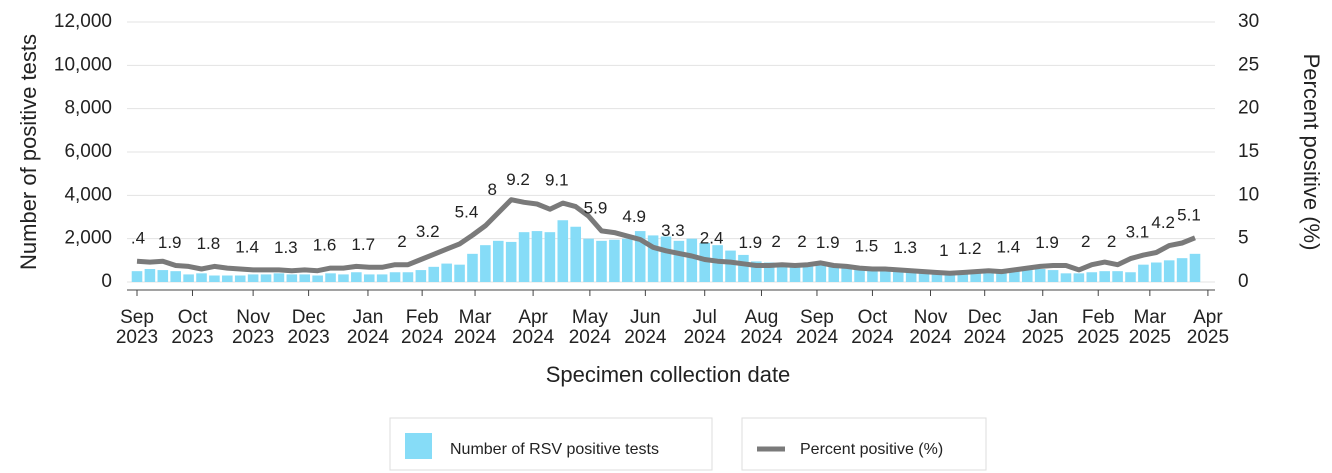  Describe the element at coordinates (673, 230) in the screenshot. I see `data-label: 3.3` at that location.